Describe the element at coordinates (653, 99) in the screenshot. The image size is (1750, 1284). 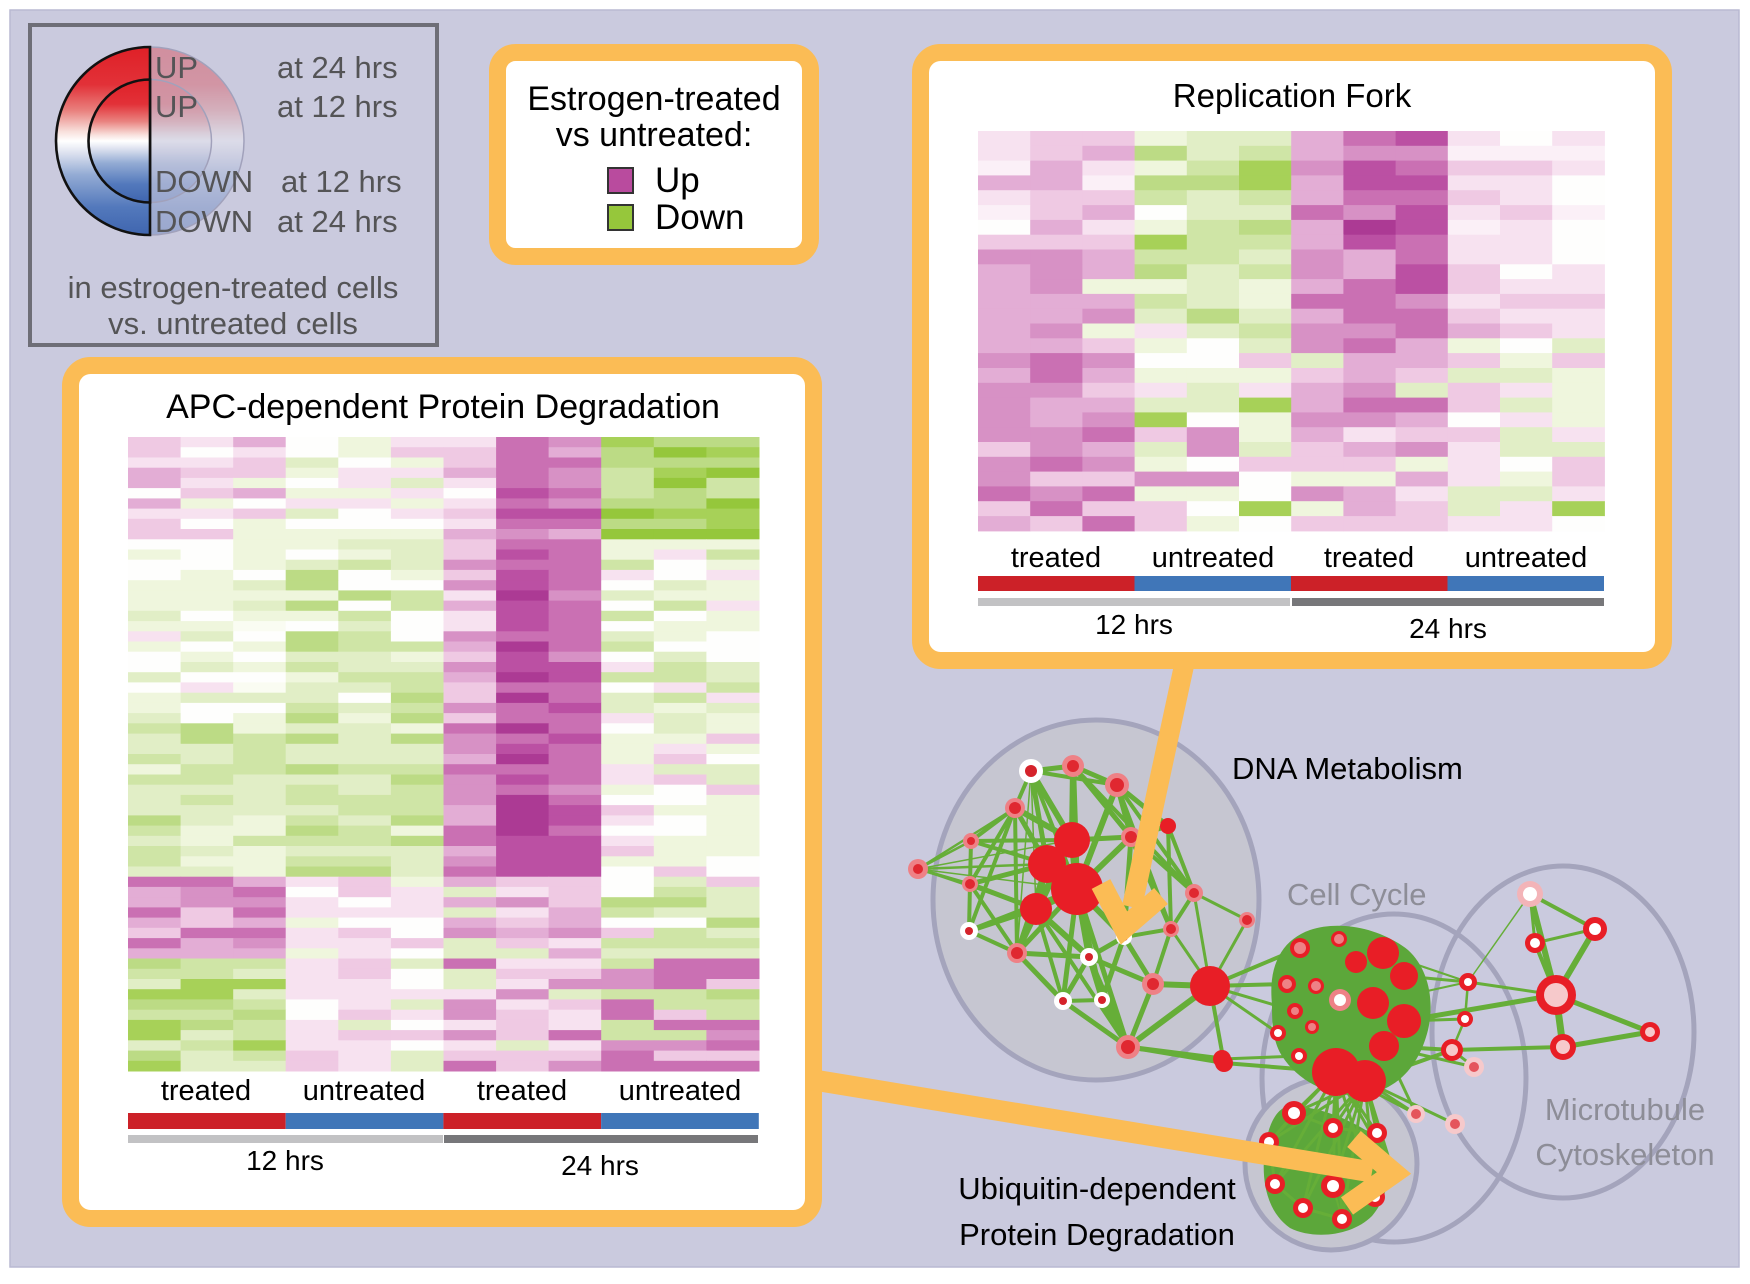
I see `svg-text: Estrogen-treated` at that location.